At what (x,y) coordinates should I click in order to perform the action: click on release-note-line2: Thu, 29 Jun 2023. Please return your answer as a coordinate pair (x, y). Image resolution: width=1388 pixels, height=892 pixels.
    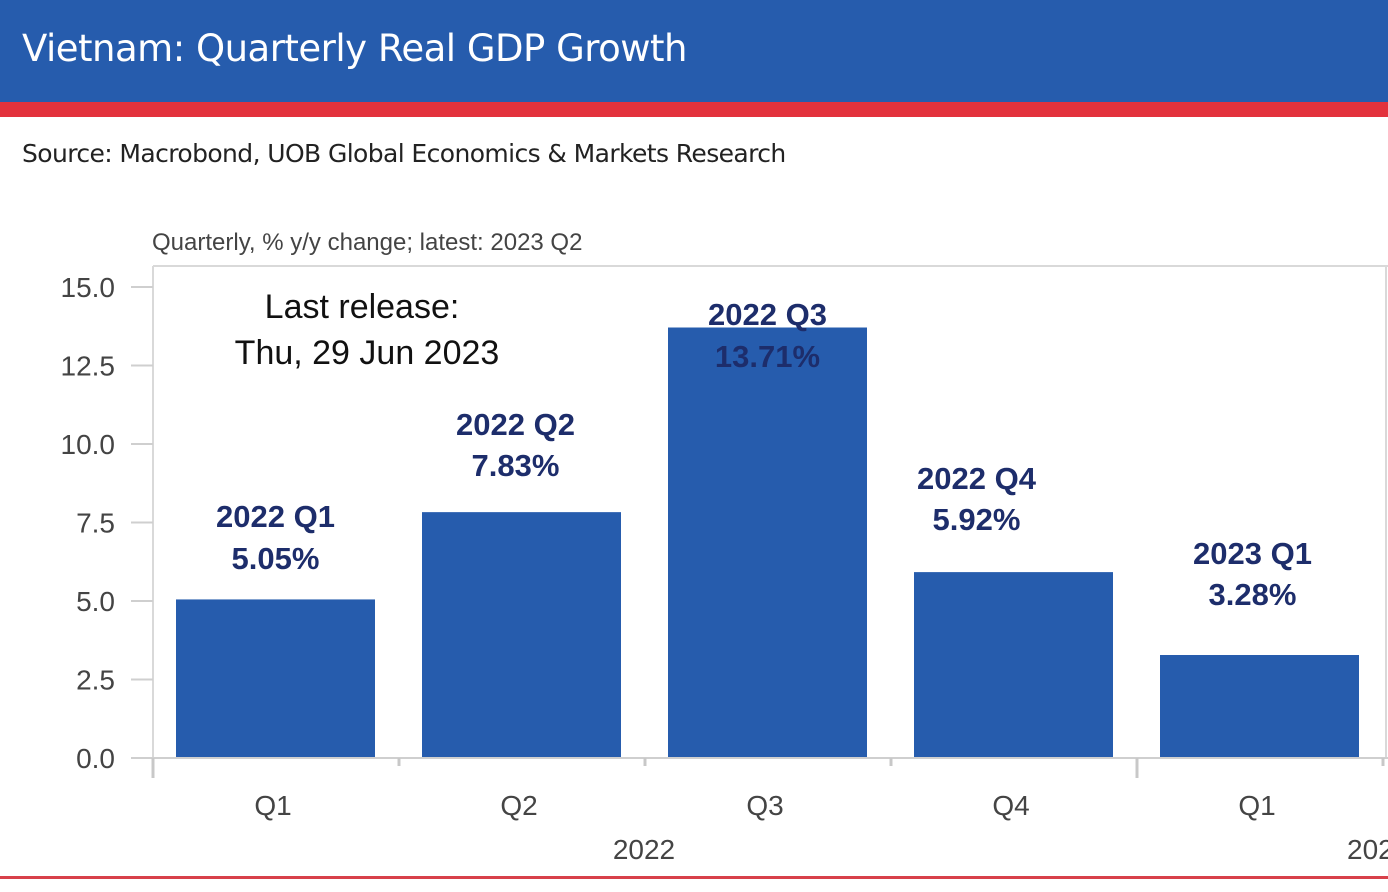
    Looking at the image, I should click on (367, 353).